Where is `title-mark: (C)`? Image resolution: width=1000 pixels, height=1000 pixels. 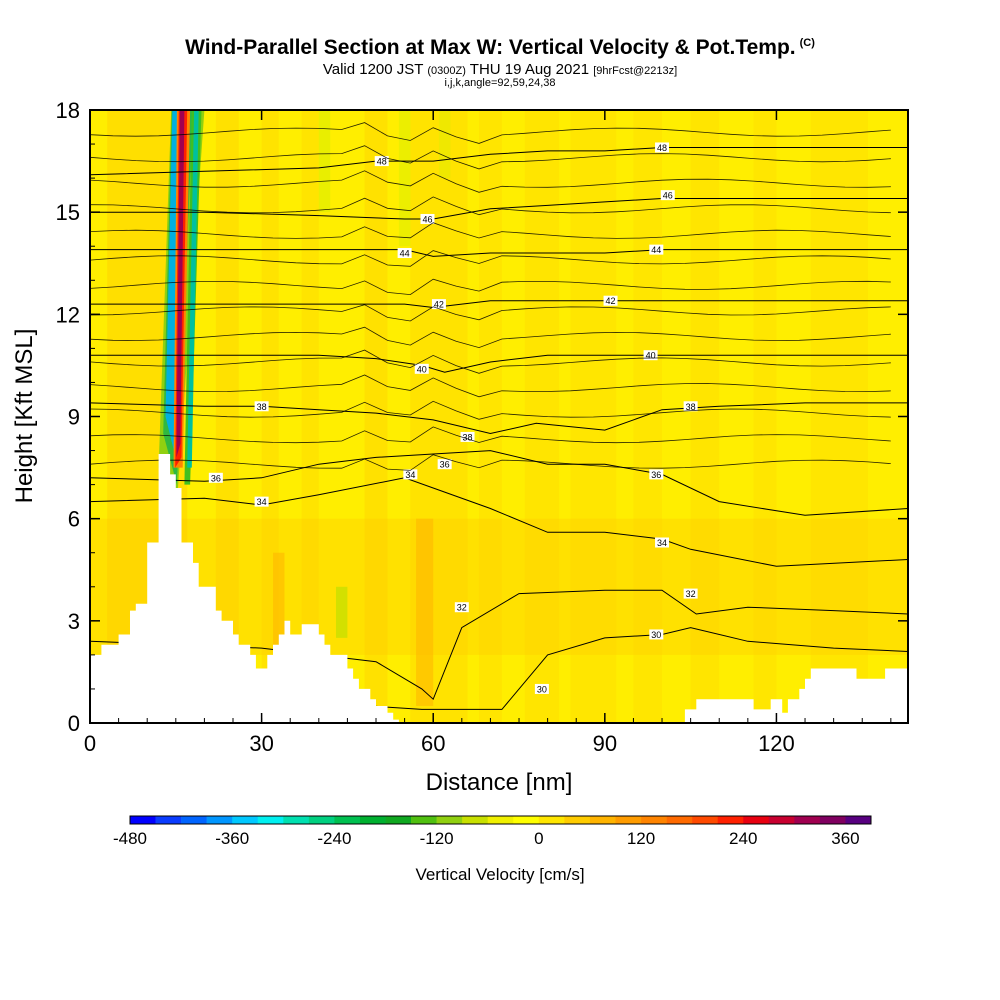 title-mark: (C) is located at coordinates (807, 43).